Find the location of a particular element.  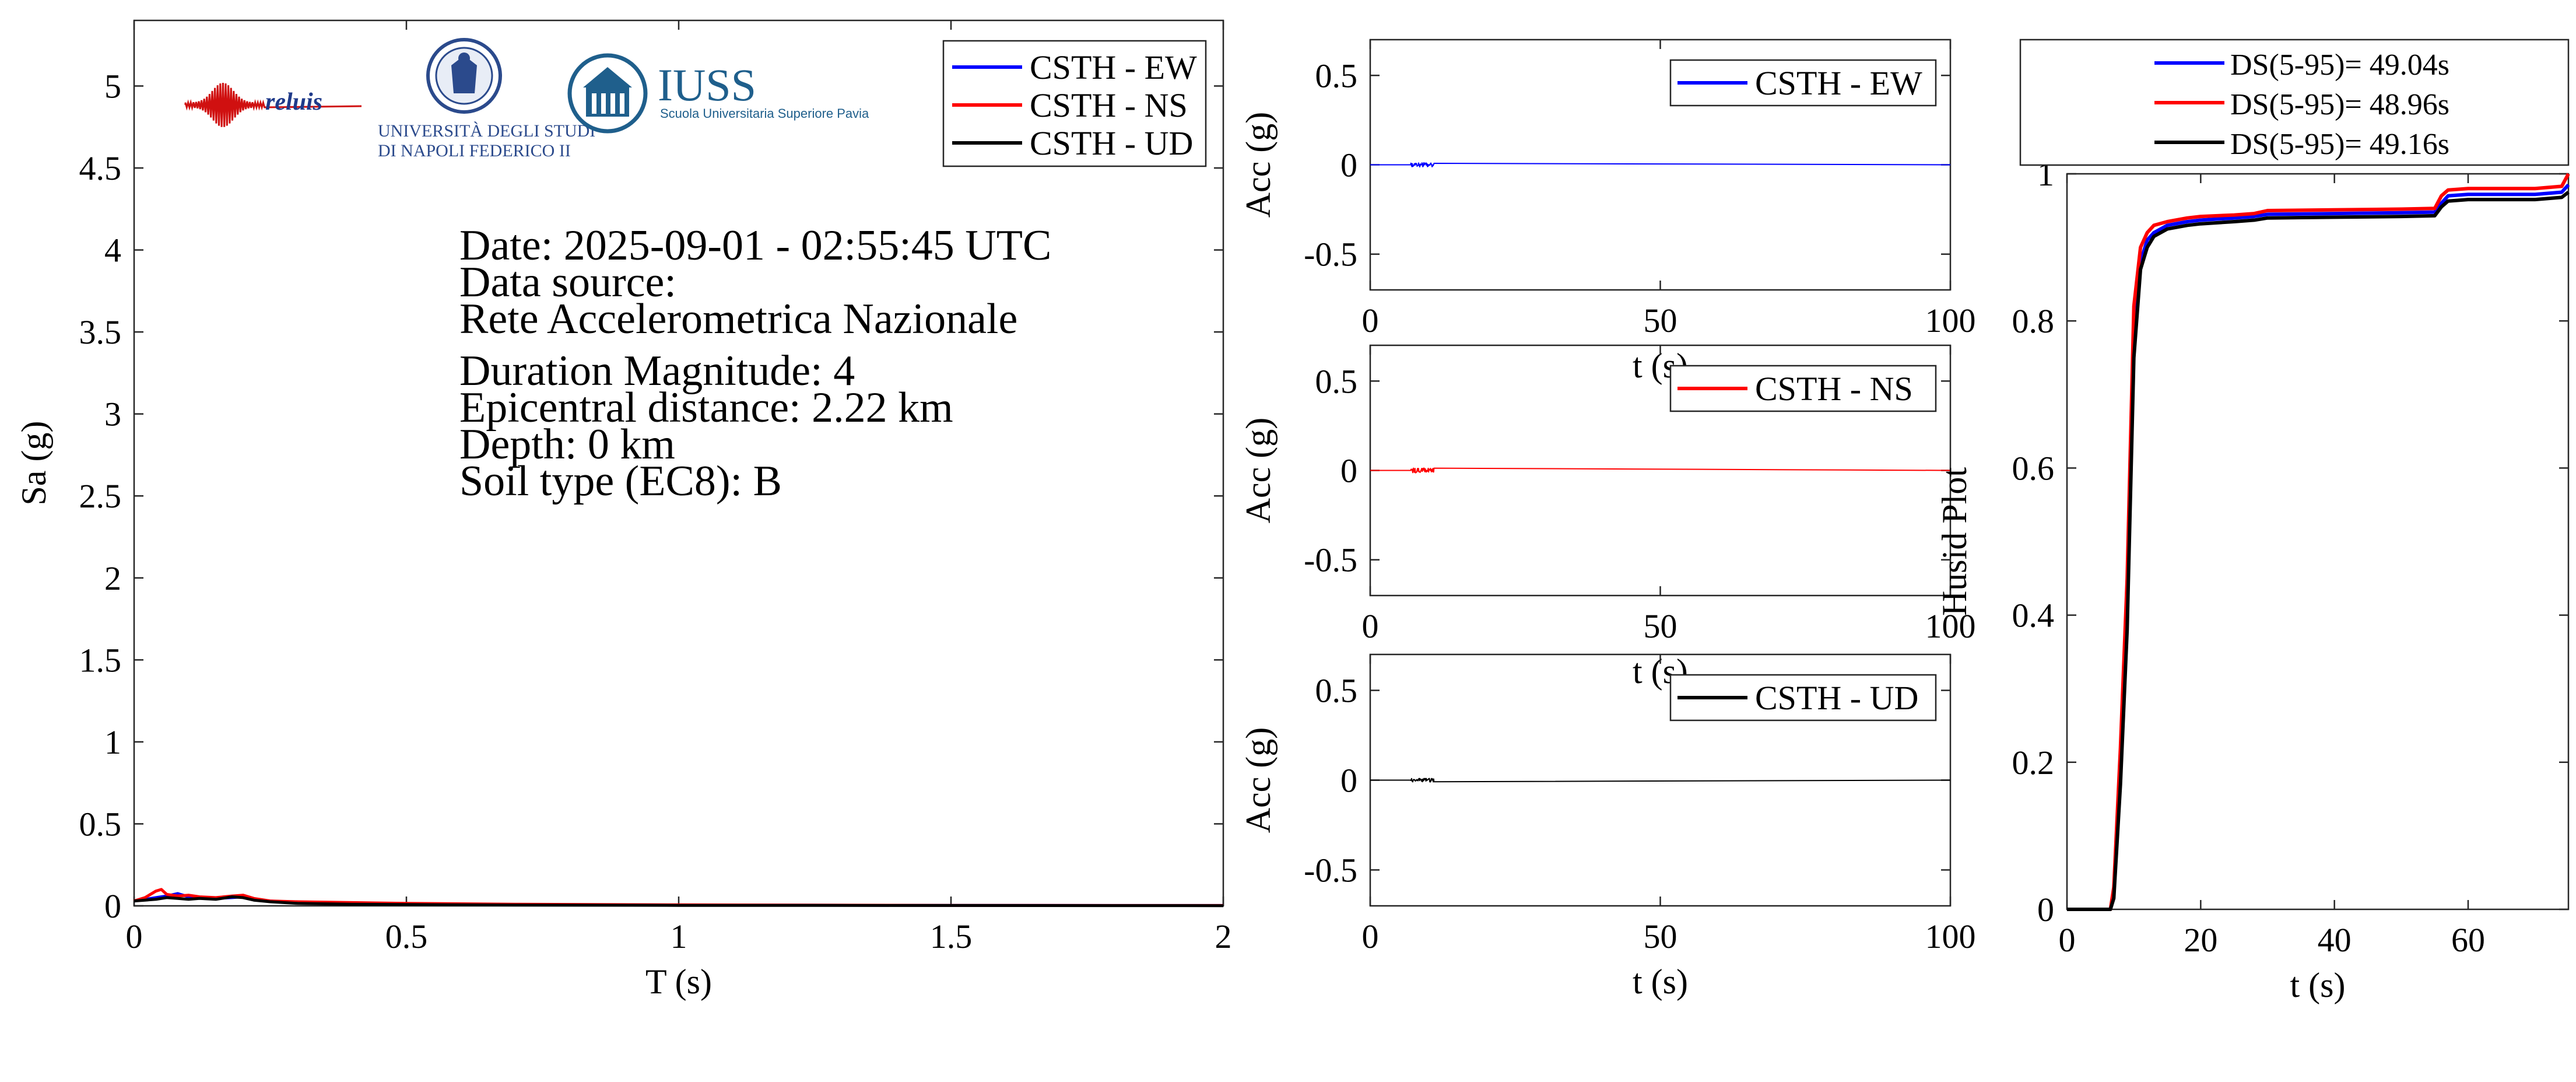

legend-label: DS(5-95)= 48.96s is located at coordinates (2339, 104).